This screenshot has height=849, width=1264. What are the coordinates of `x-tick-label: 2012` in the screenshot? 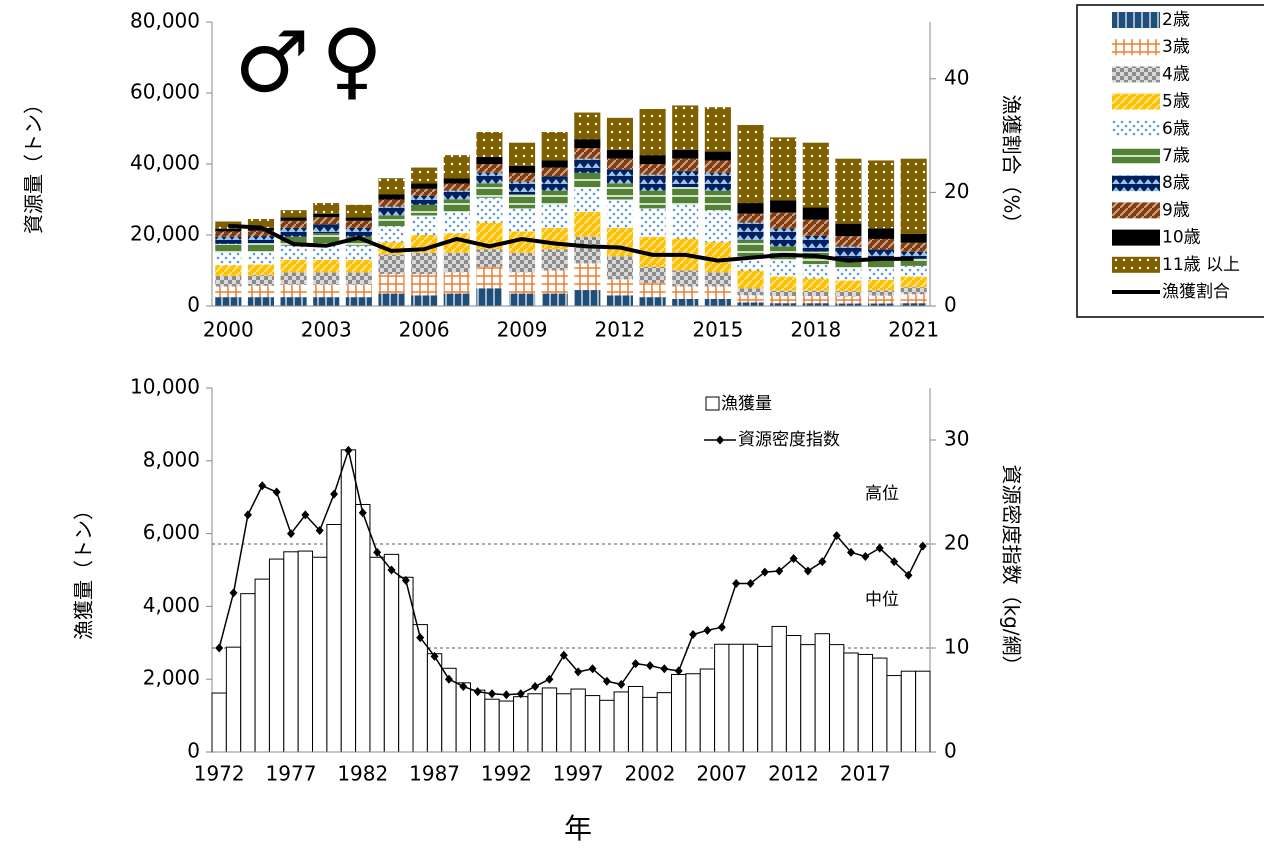 It's located at (793, 774).